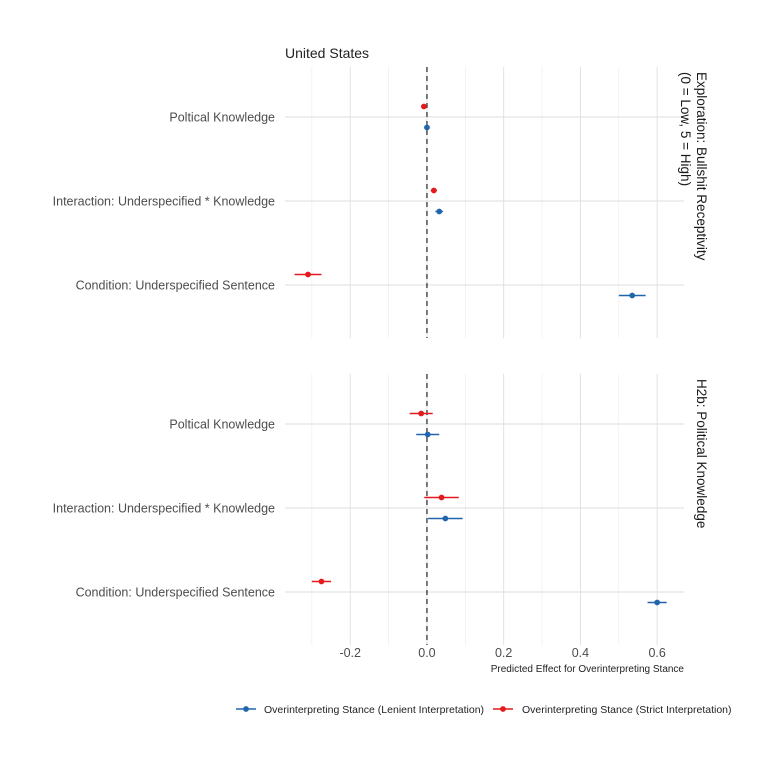 Image resolution: width=768 pixels, height=768 pixels. What do you see at coordinates (685, 129) in the screenshot?
I see `panel-strip-line: (0 = Low, 5 = High)` at bounding box center [685, 129].